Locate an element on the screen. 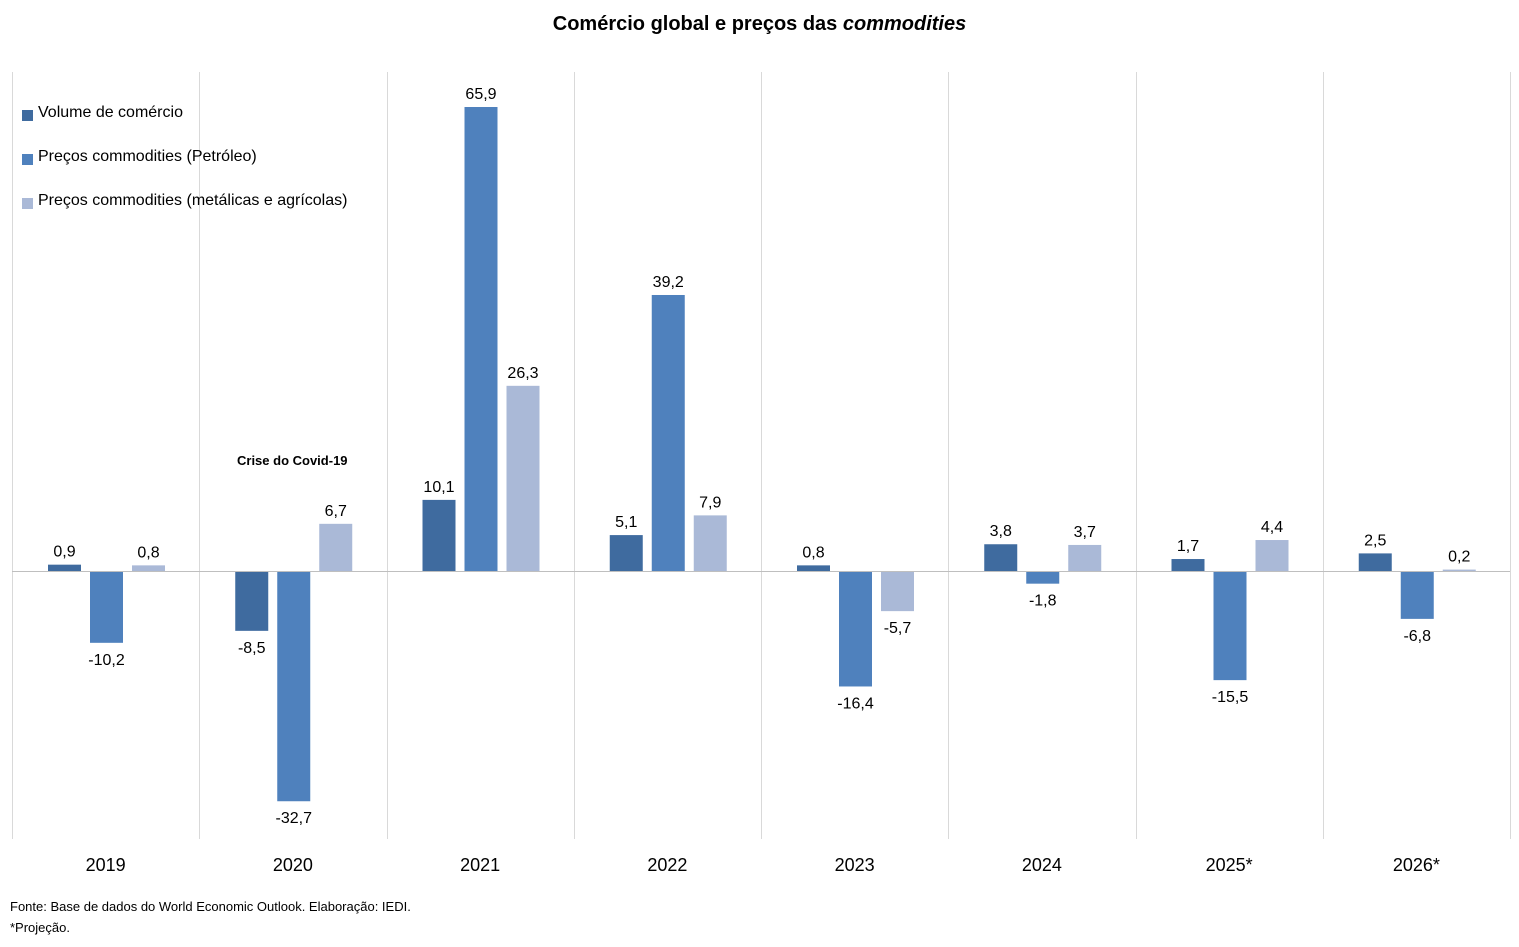 The image size is (1519, 947). legend-item-volume: Volume de comércio is located at coordinates (184, 126).